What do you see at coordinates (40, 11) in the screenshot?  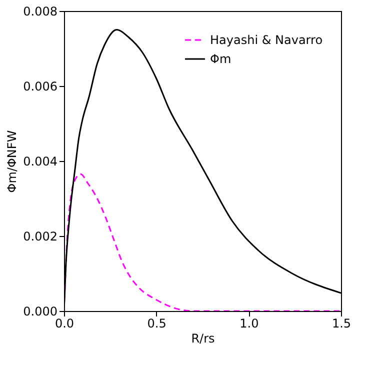 I see `y-tick-label: 0.008` at bounding box center [40, 11].